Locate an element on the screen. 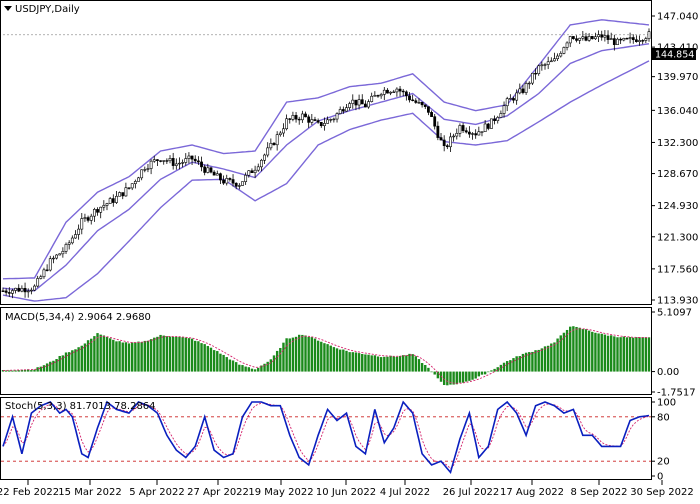 Image resolution: width=700 pixels, height=504 pixels. symbol-title: USDJPY,Daily is located at coordinates (47, 9).